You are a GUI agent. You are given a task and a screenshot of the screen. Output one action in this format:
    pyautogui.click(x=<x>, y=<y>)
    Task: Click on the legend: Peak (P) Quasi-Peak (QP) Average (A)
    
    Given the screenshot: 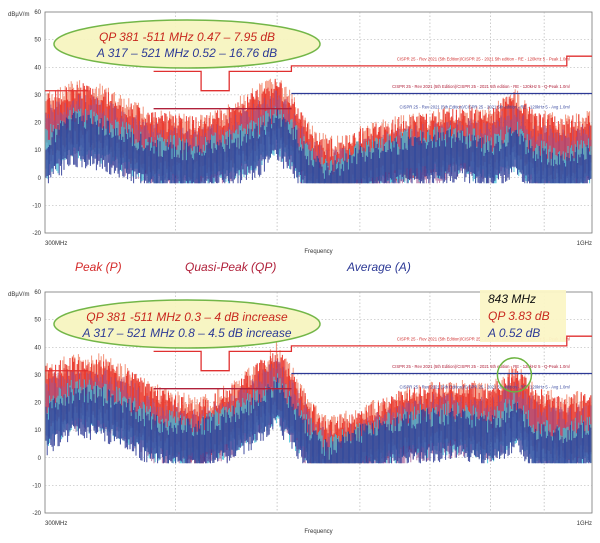 What is the action you would take?
    pyautogui.click(x=243, y=267)
    